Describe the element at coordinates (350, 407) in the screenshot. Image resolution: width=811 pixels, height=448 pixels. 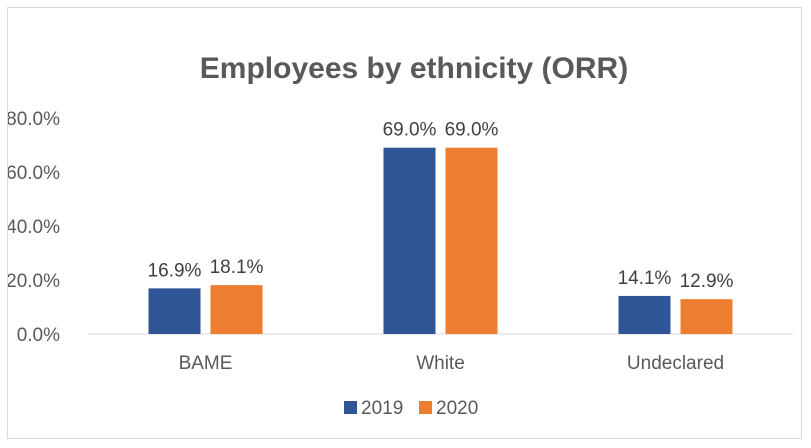
I see `legend-swatch-2019` at that location.